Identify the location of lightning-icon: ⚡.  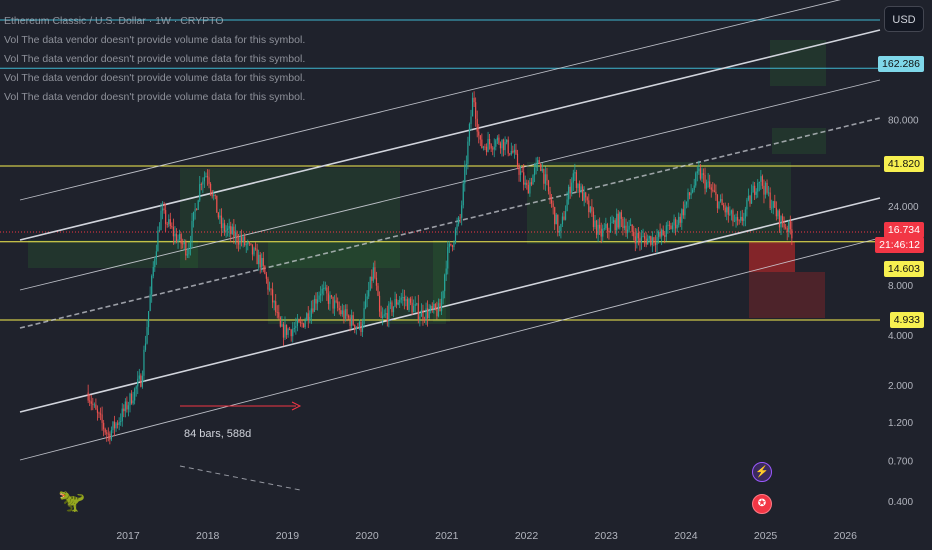
(762, 472).